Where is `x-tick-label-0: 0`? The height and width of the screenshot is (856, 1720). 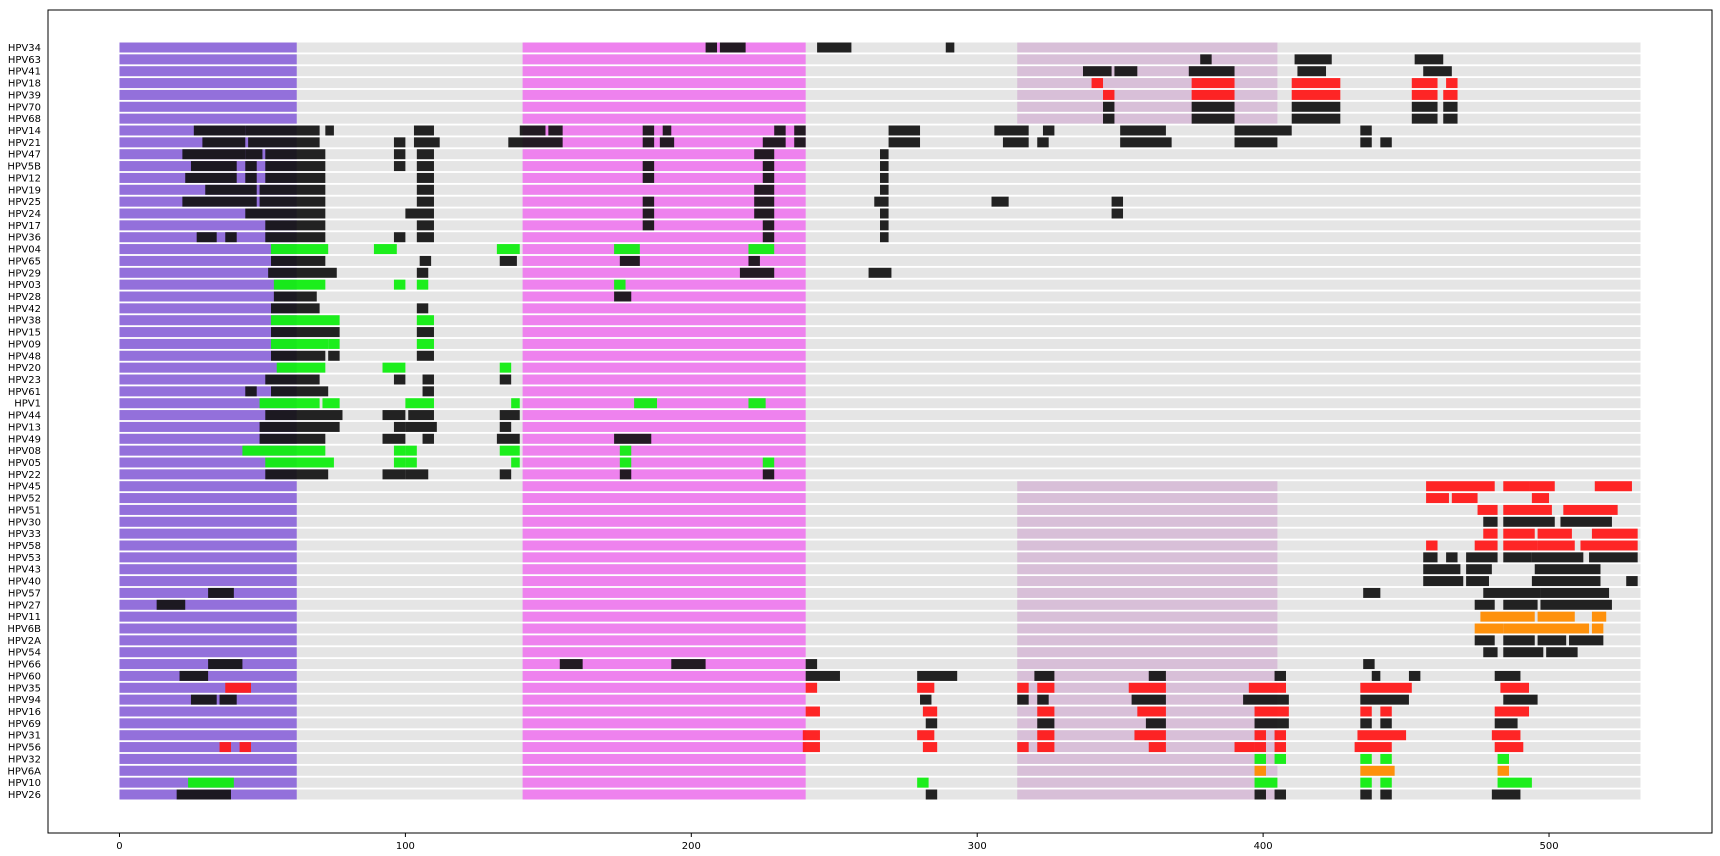
x-tick-label-0: 0 is located at coordinates (119, 846).